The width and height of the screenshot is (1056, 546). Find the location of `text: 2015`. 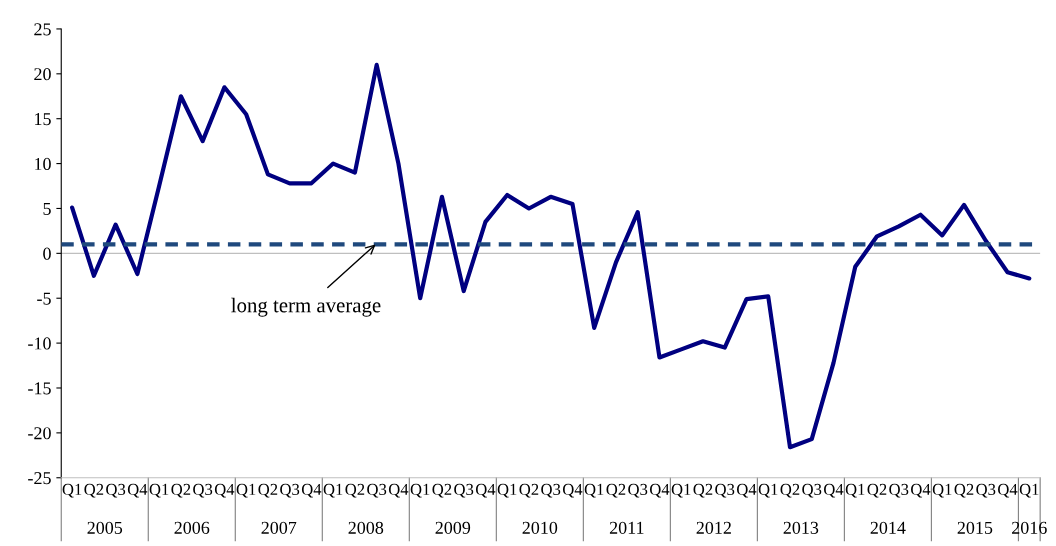

text: 2015 is located at coordinates (975, 527).